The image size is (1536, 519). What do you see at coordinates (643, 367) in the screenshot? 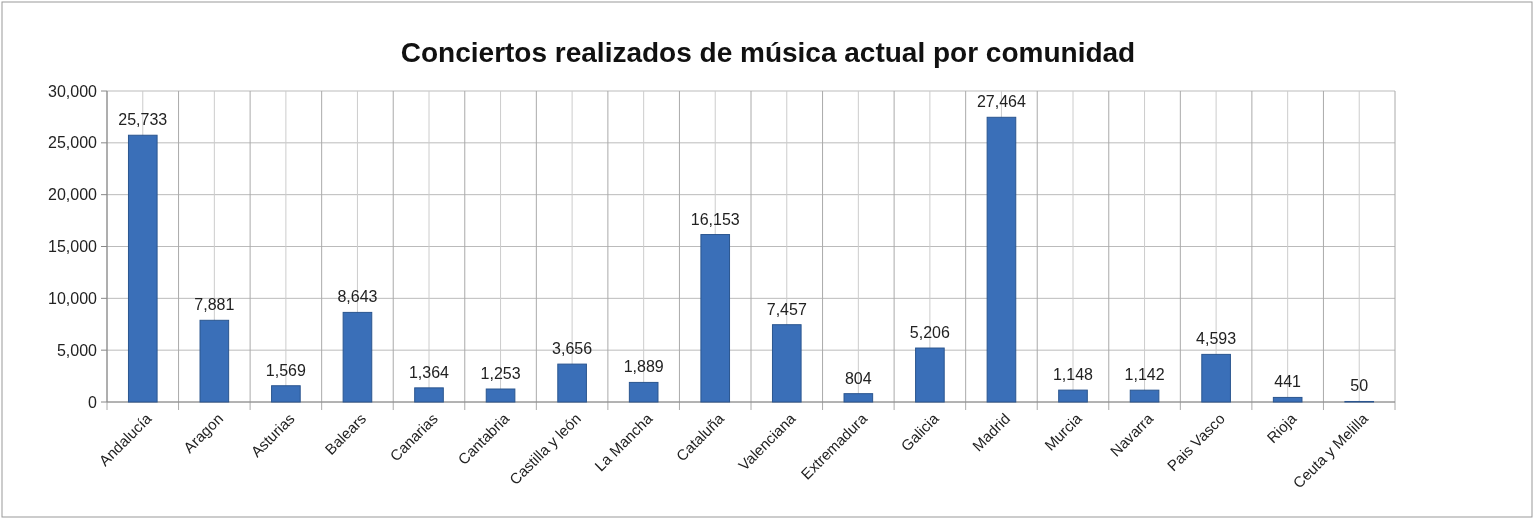
I see `data-label: 1,889` at bounding box center [643, 367].